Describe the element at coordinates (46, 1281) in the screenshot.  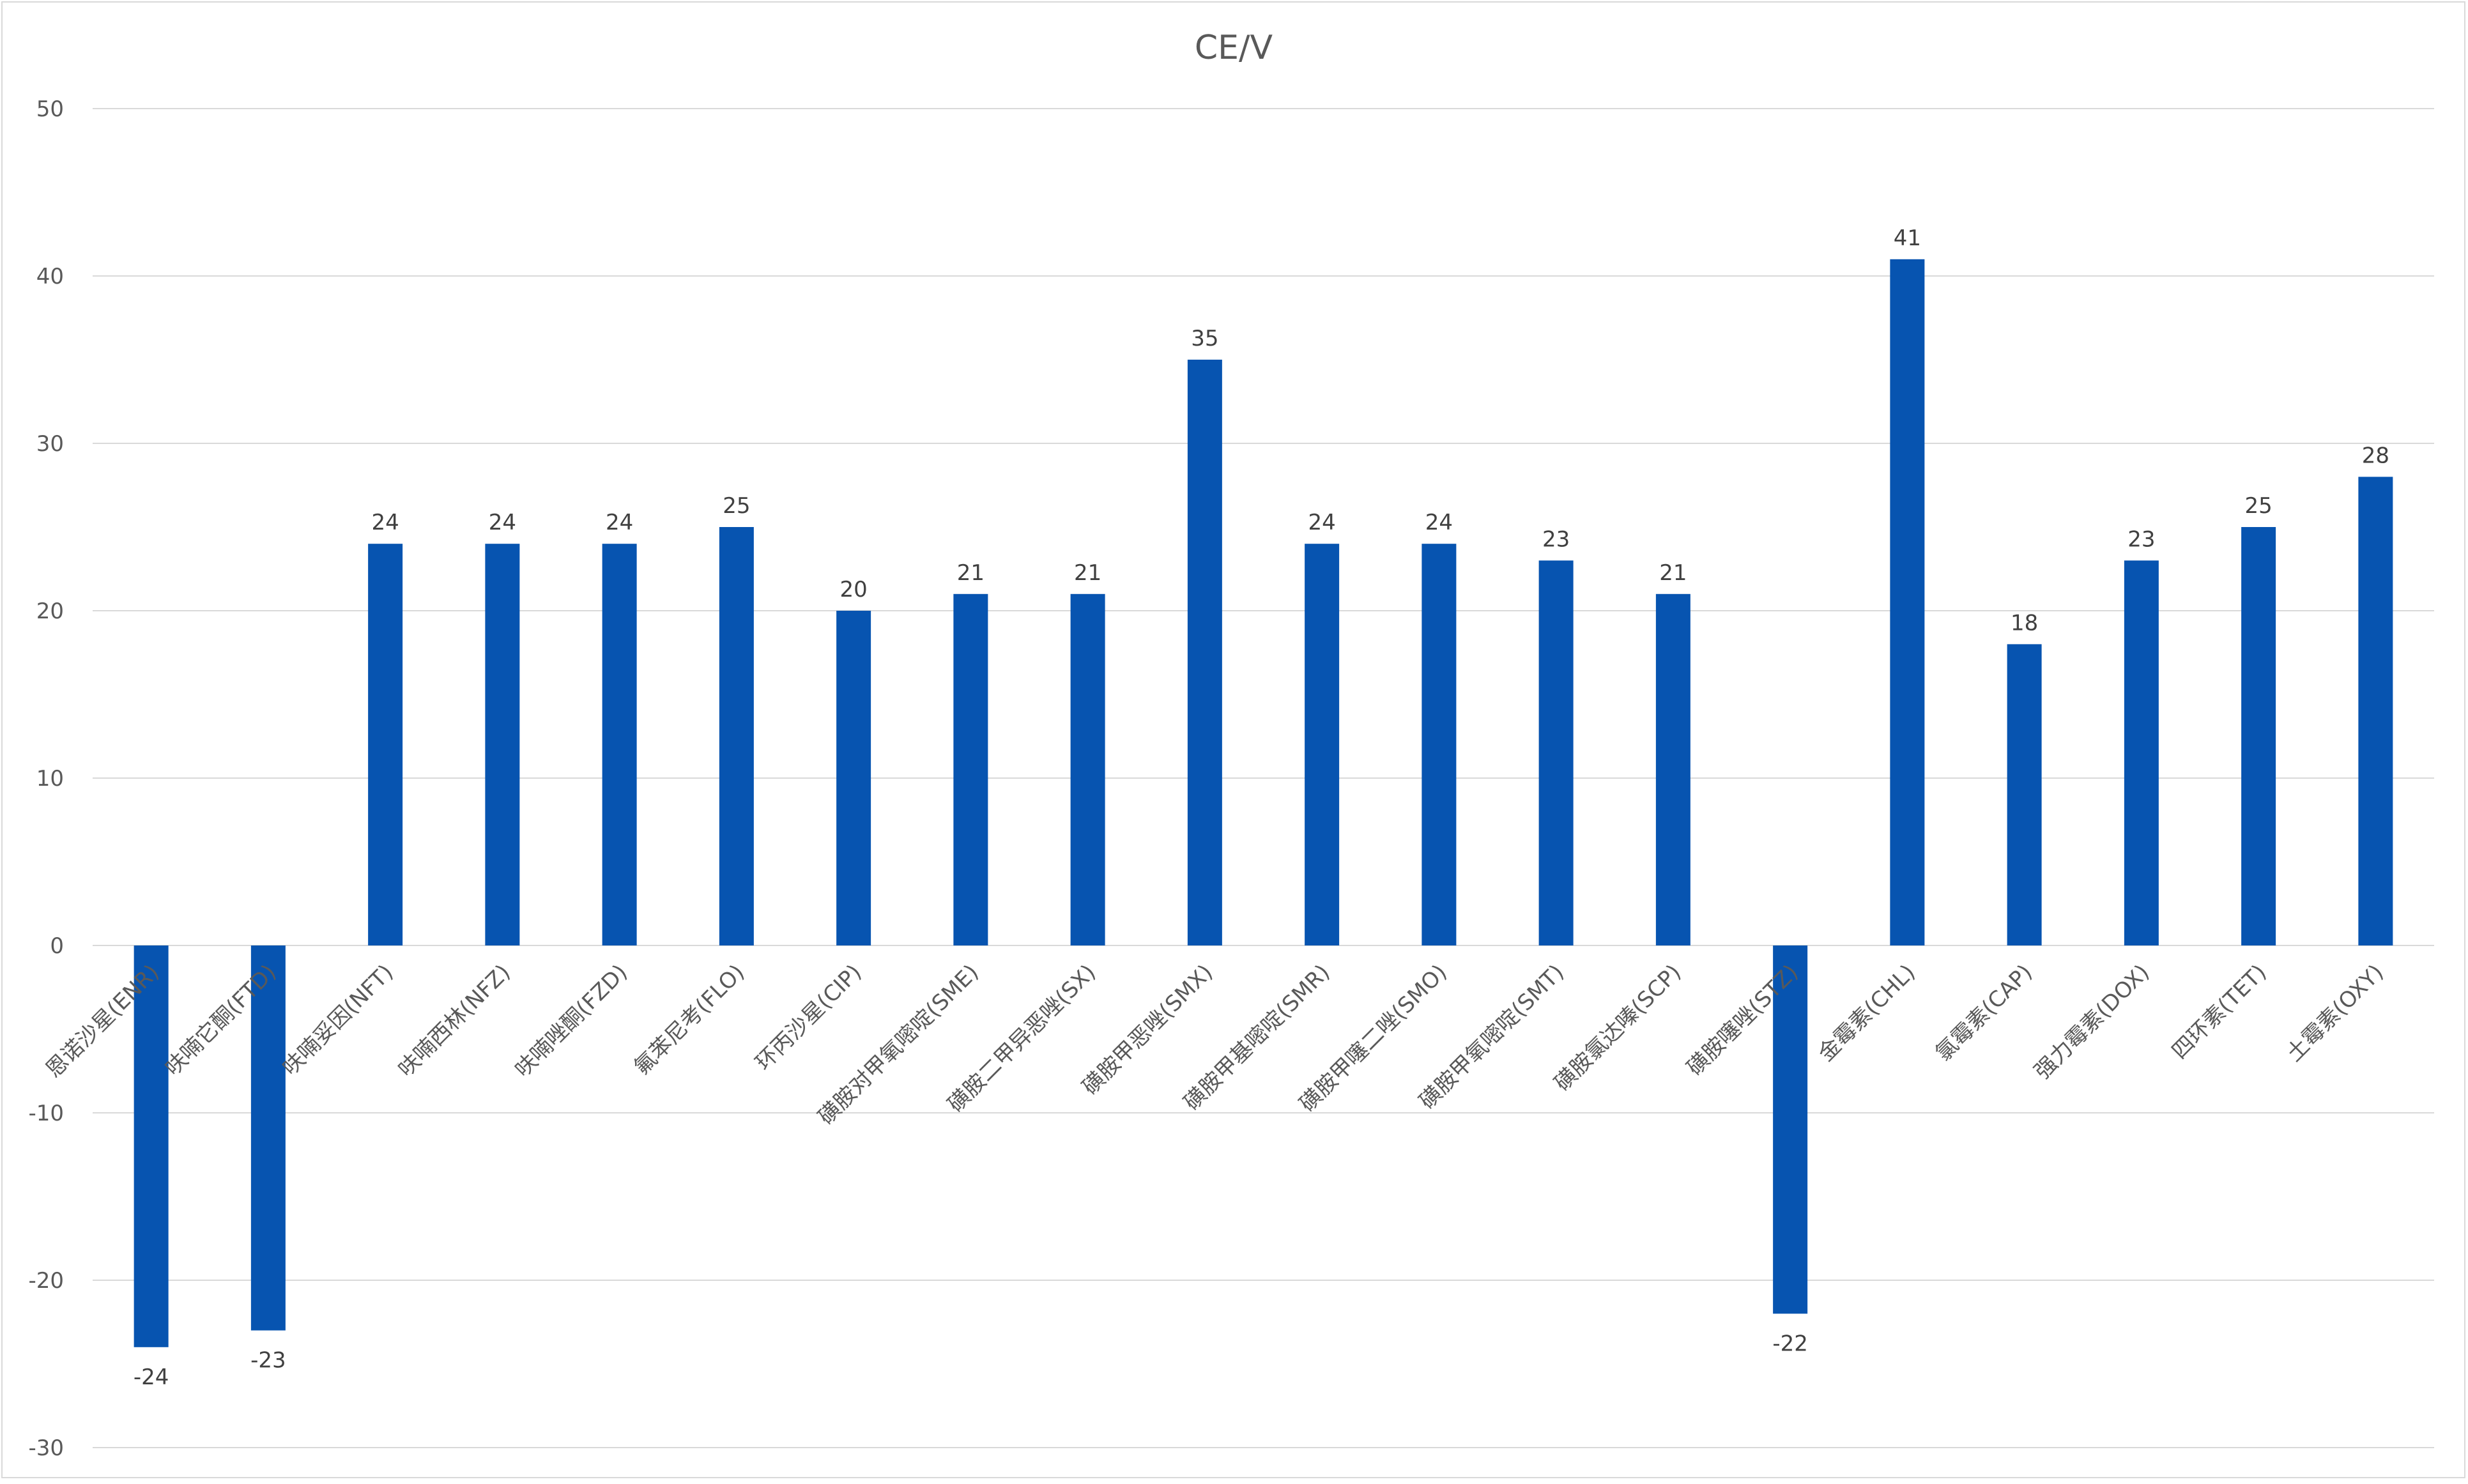
I see `y-tick-label: -20` at that location.